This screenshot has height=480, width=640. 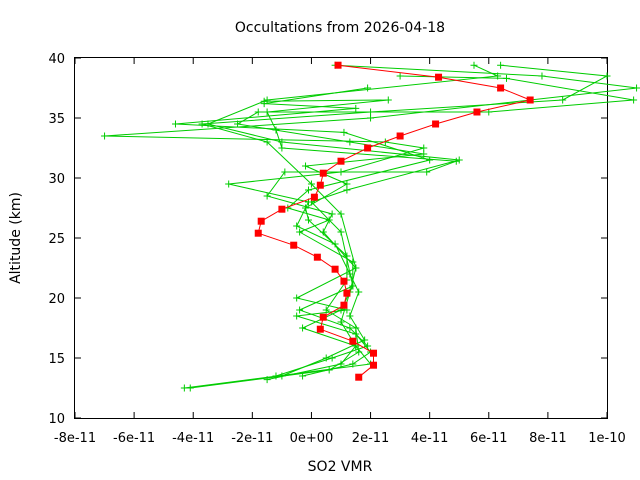 I want to click on x-tick-label: 8e-11, so click(x=548, y=438).